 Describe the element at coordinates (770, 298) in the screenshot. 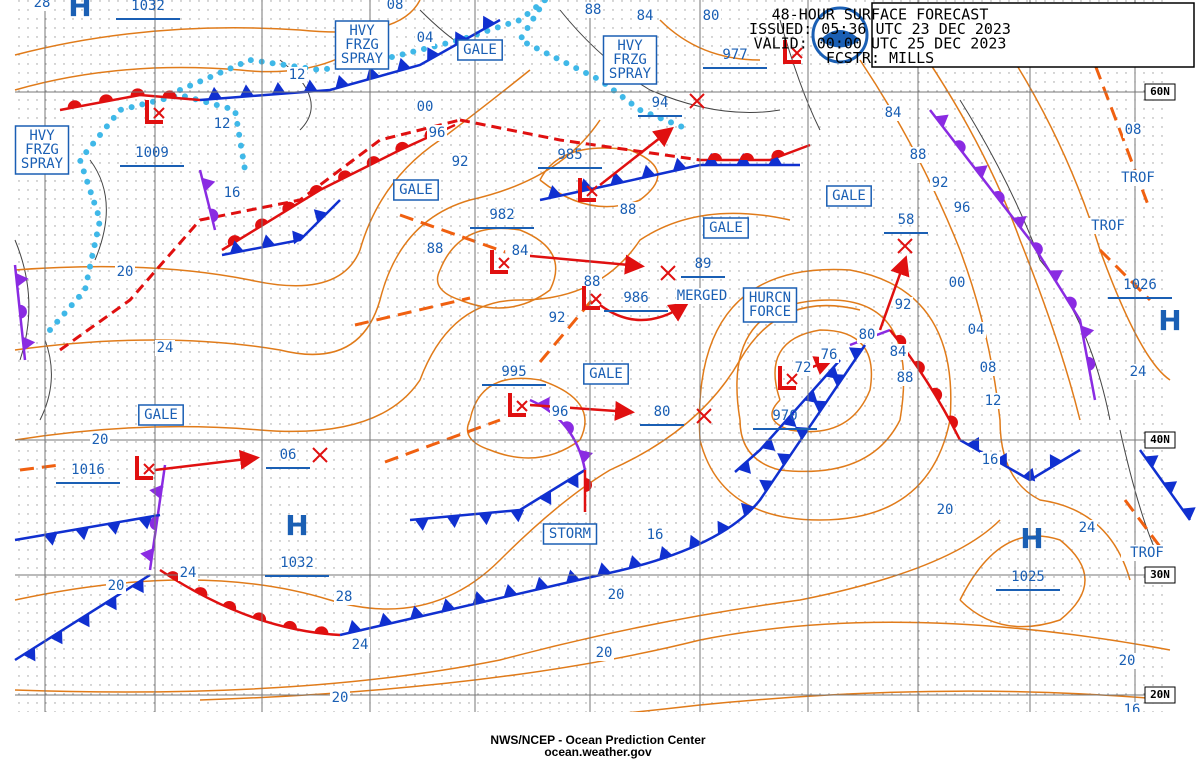

I see `warning-text: HURCN` at that location.